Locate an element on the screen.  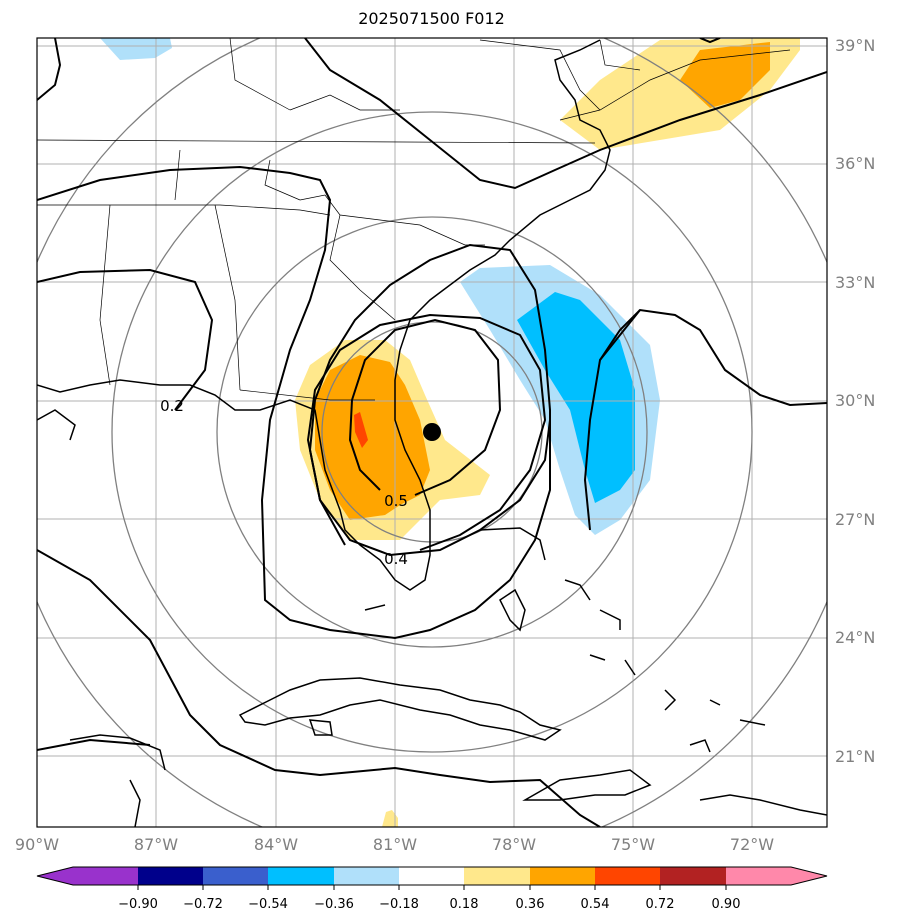
lat-tick-label: 36°N is located at coordinates (855, 163).